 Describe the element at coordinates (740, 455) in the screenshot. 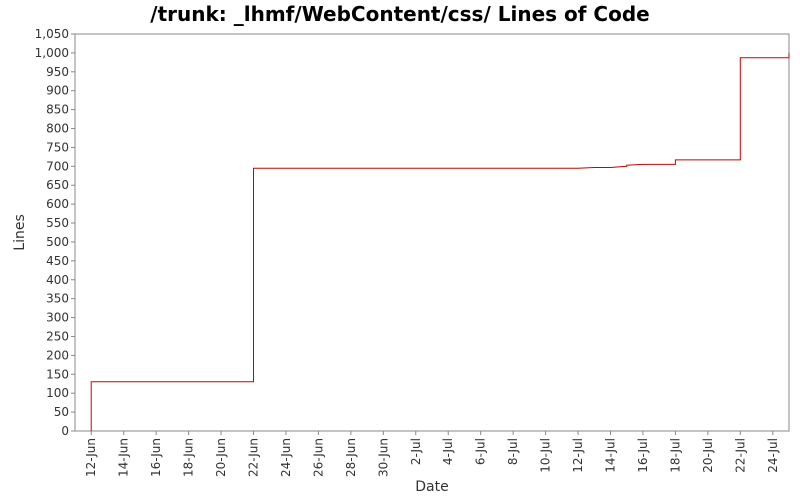

I see `x-tick-label: 22-Jul` at that location.